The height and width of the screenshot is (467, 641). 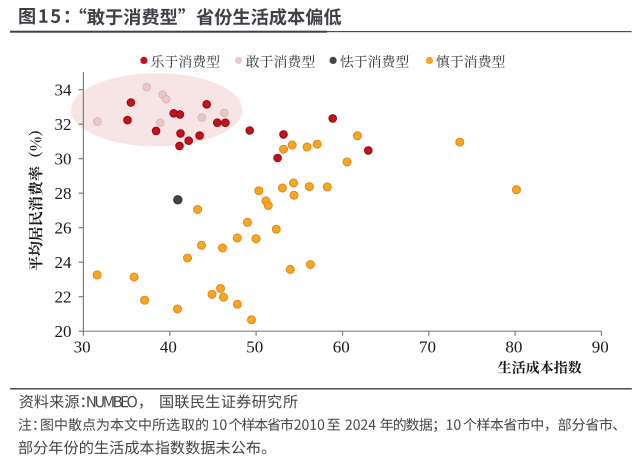 I want to click on svg-text: 28, so click(x=63, y=193).